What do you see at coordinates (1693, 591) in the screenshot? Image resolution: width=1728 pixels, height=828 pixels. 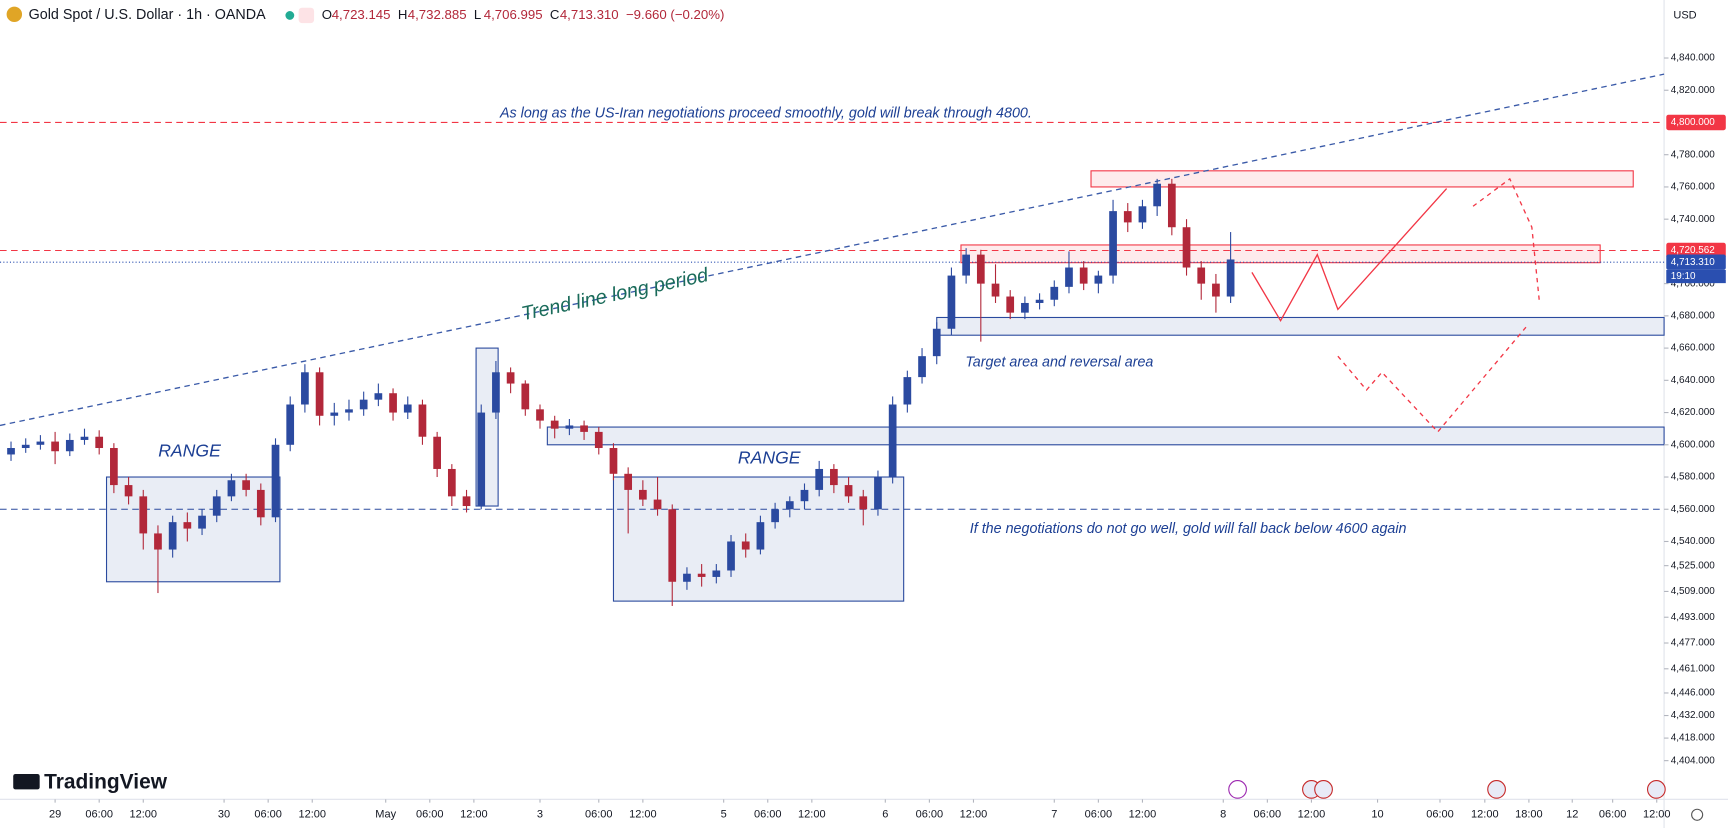 I see `y-tick-label: 4,509.000` at bounding box center [1693, 591].